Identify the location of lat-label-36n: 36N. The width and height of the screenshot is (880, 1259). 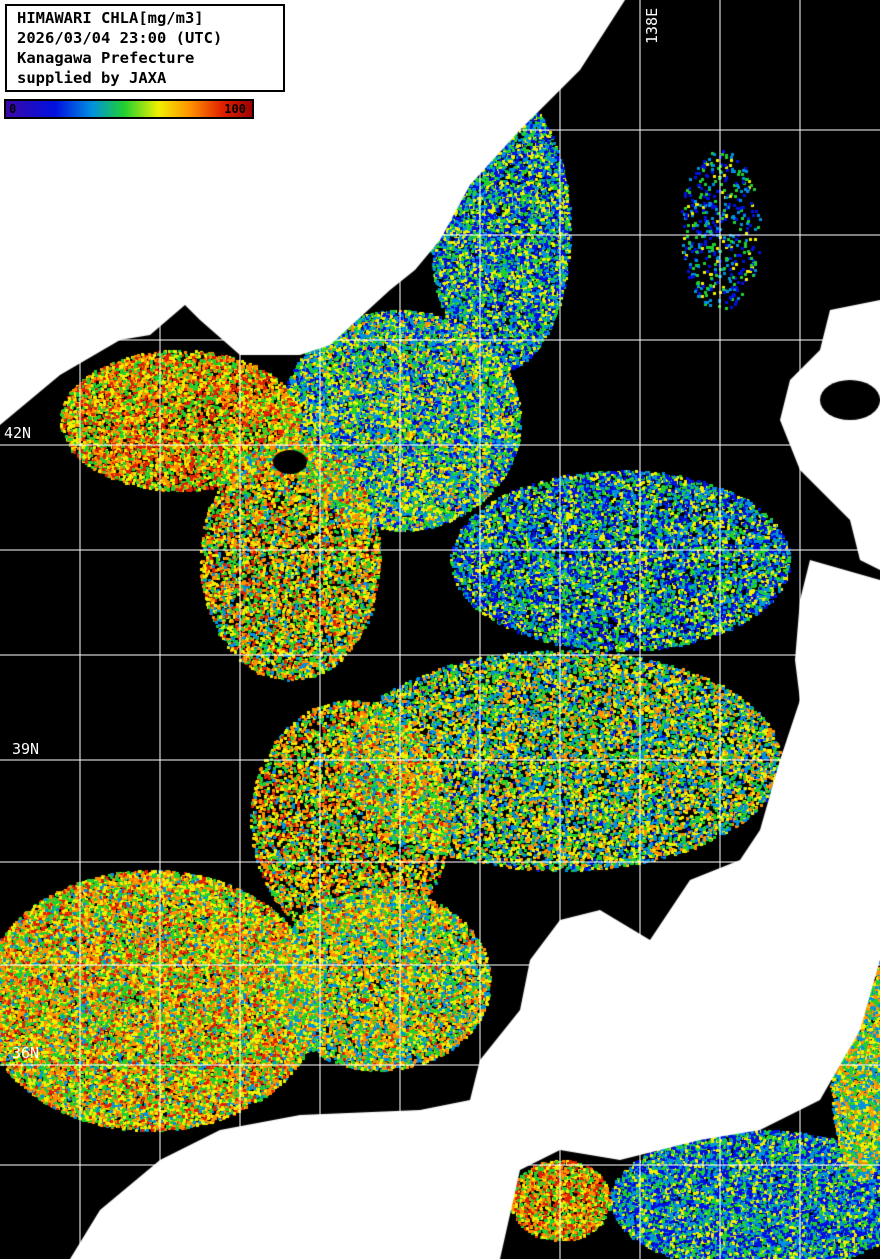
(26, 1053).